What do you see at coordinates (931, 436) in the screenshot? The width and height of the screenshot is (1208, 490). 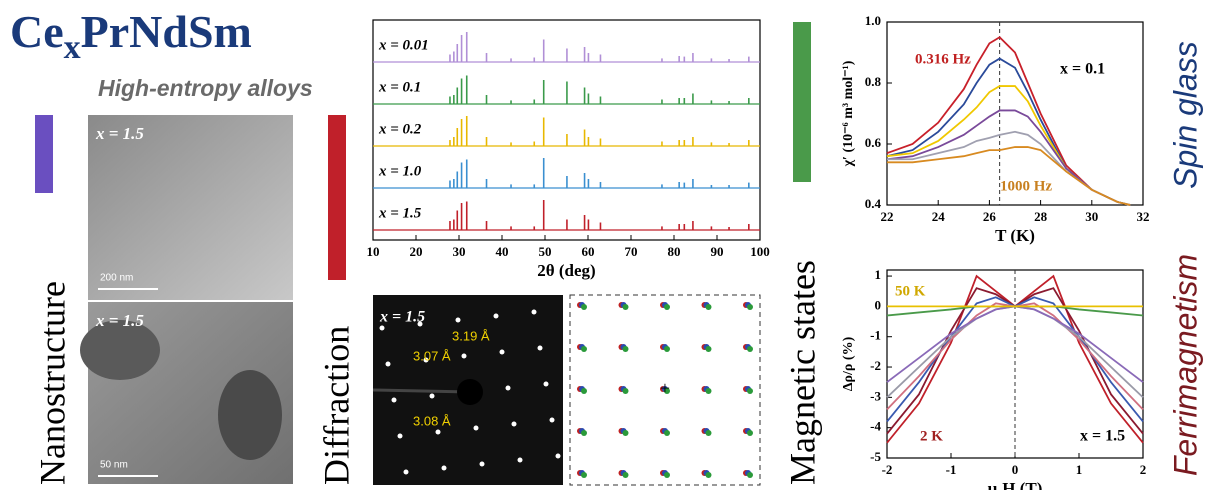 I see `annotation: 2 K` at bounding box center [931, 436].